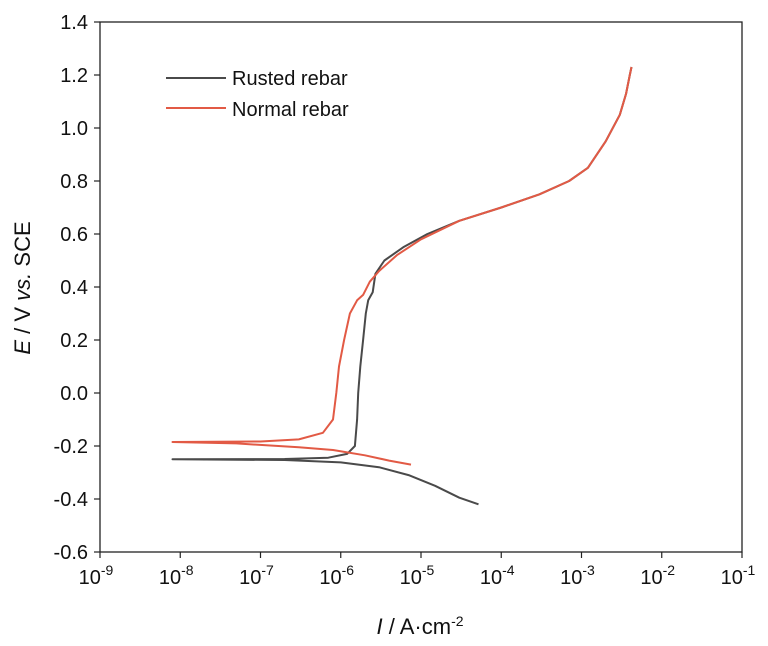 The height and width of the screenshot is (646, 768). Describe the element at coordinates (336, 575) in the screenshot. I see `x-tick-label: 10⁻⁶` at that location.